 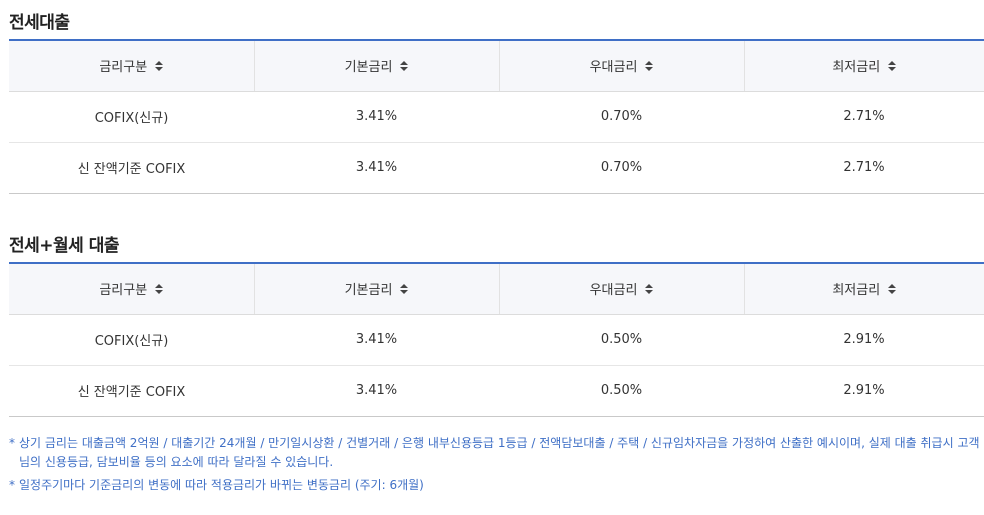 I want to click on table-row: 신 잔액기준 COFIX 3.41% 0.70% 2.71%, so click(x=496, y=167).